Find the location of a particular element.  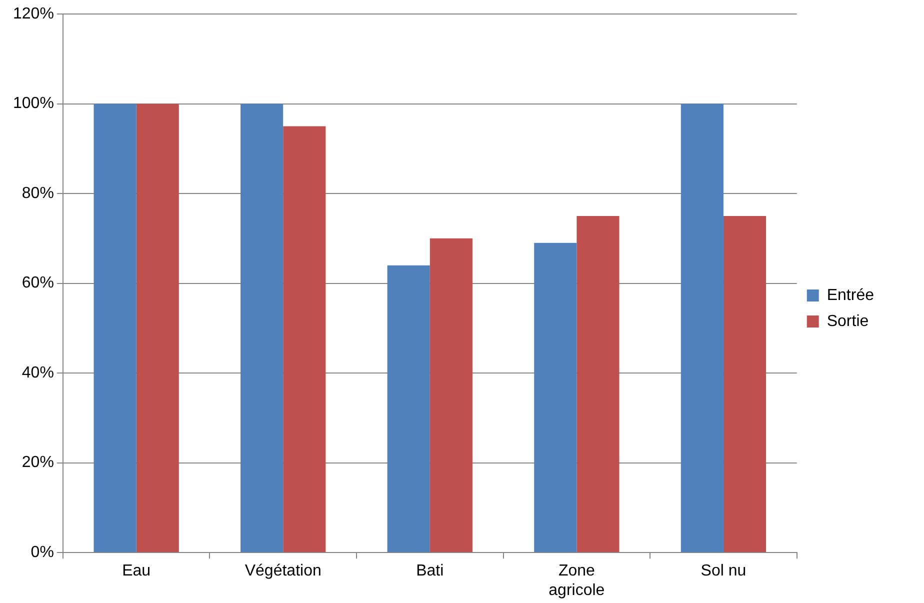

y-tick-label: 20% is located at coordinates (38, 463).